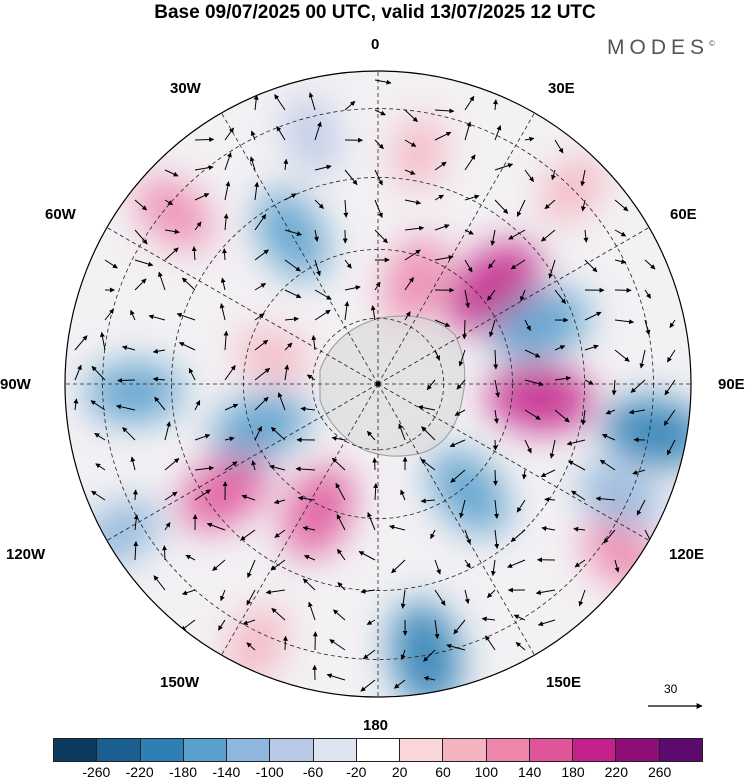 The image size is (750, 783). What do you see at coordinates (573, 772) in the screenshot?
I see `colorbar-tick-label: 180` at bounding box center [573, 772].